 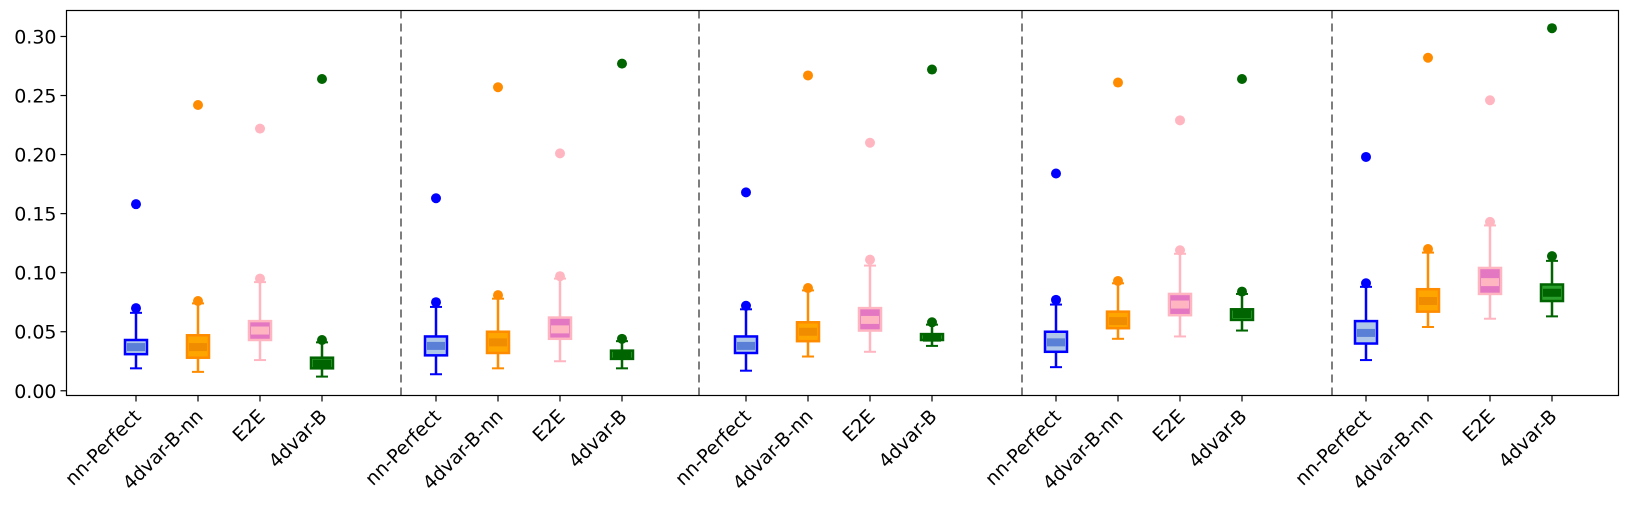 I want to click on y-tick-label: 0.25, so click(x=35, y=97).